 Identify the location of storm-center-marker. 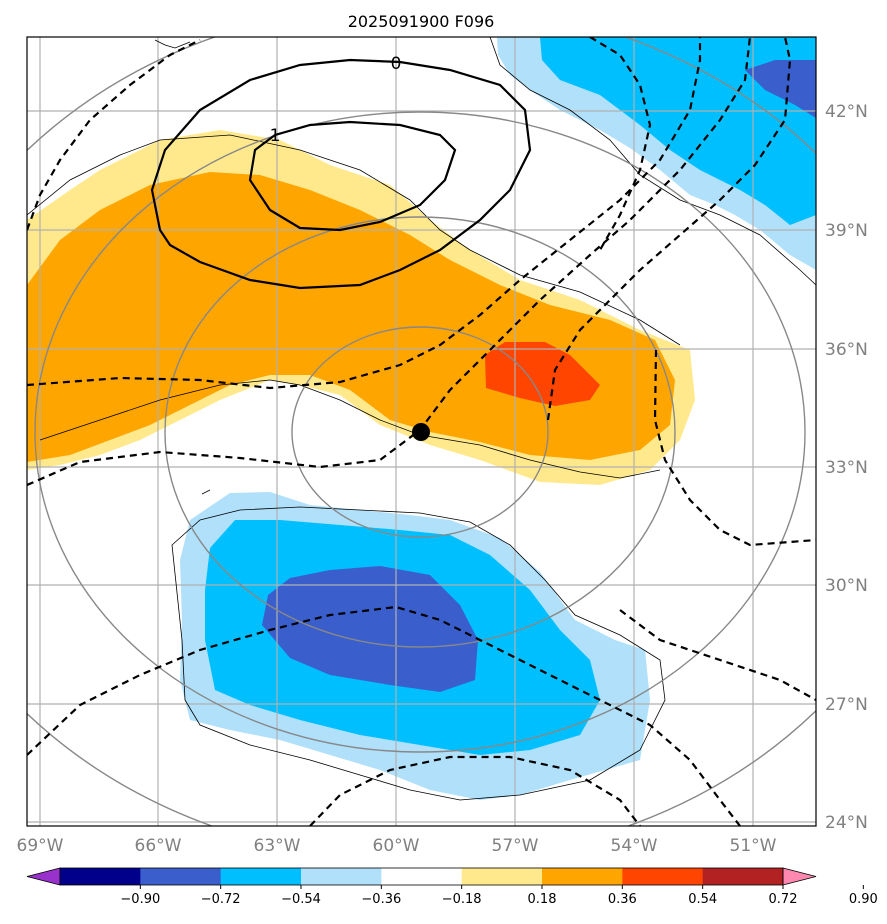
(421, 432).